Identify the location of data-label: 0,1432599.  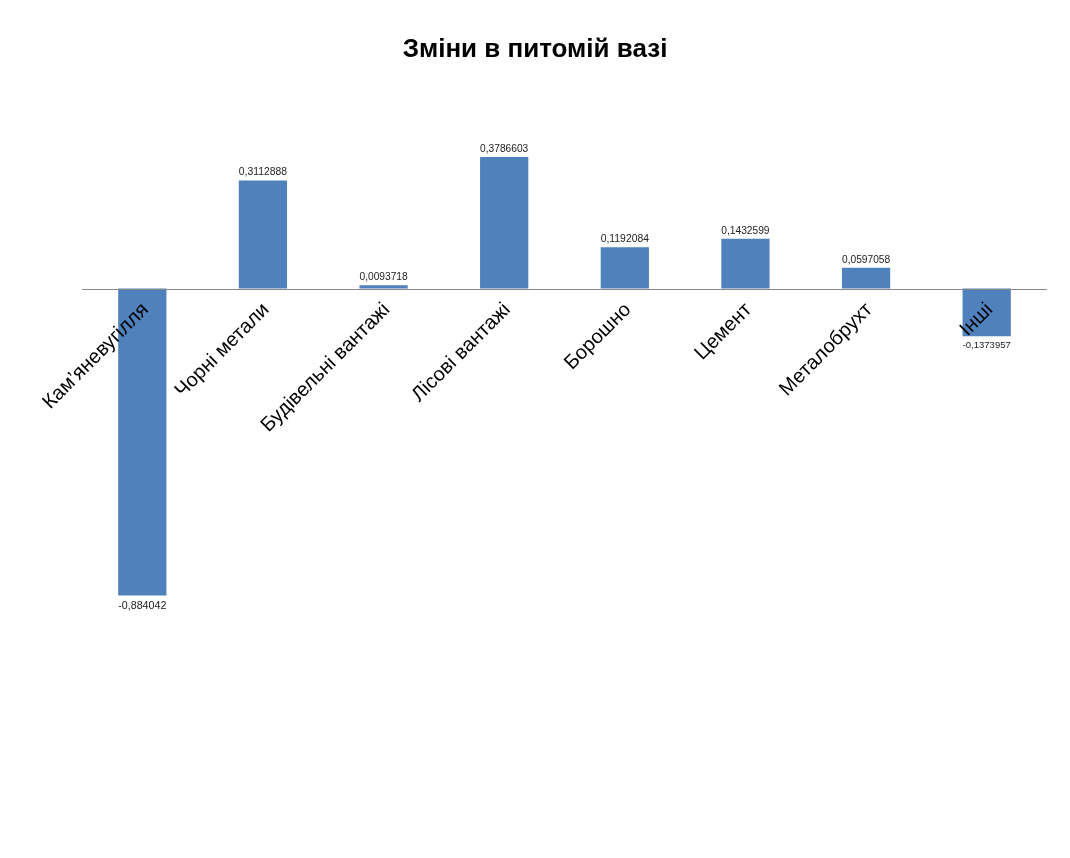
(745, 230).